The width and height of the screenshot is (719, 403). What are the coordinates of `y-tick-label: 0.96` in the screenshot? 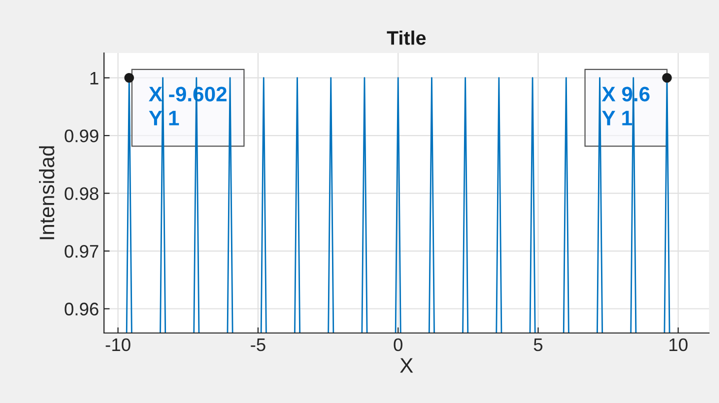 It's located at (81, 309).